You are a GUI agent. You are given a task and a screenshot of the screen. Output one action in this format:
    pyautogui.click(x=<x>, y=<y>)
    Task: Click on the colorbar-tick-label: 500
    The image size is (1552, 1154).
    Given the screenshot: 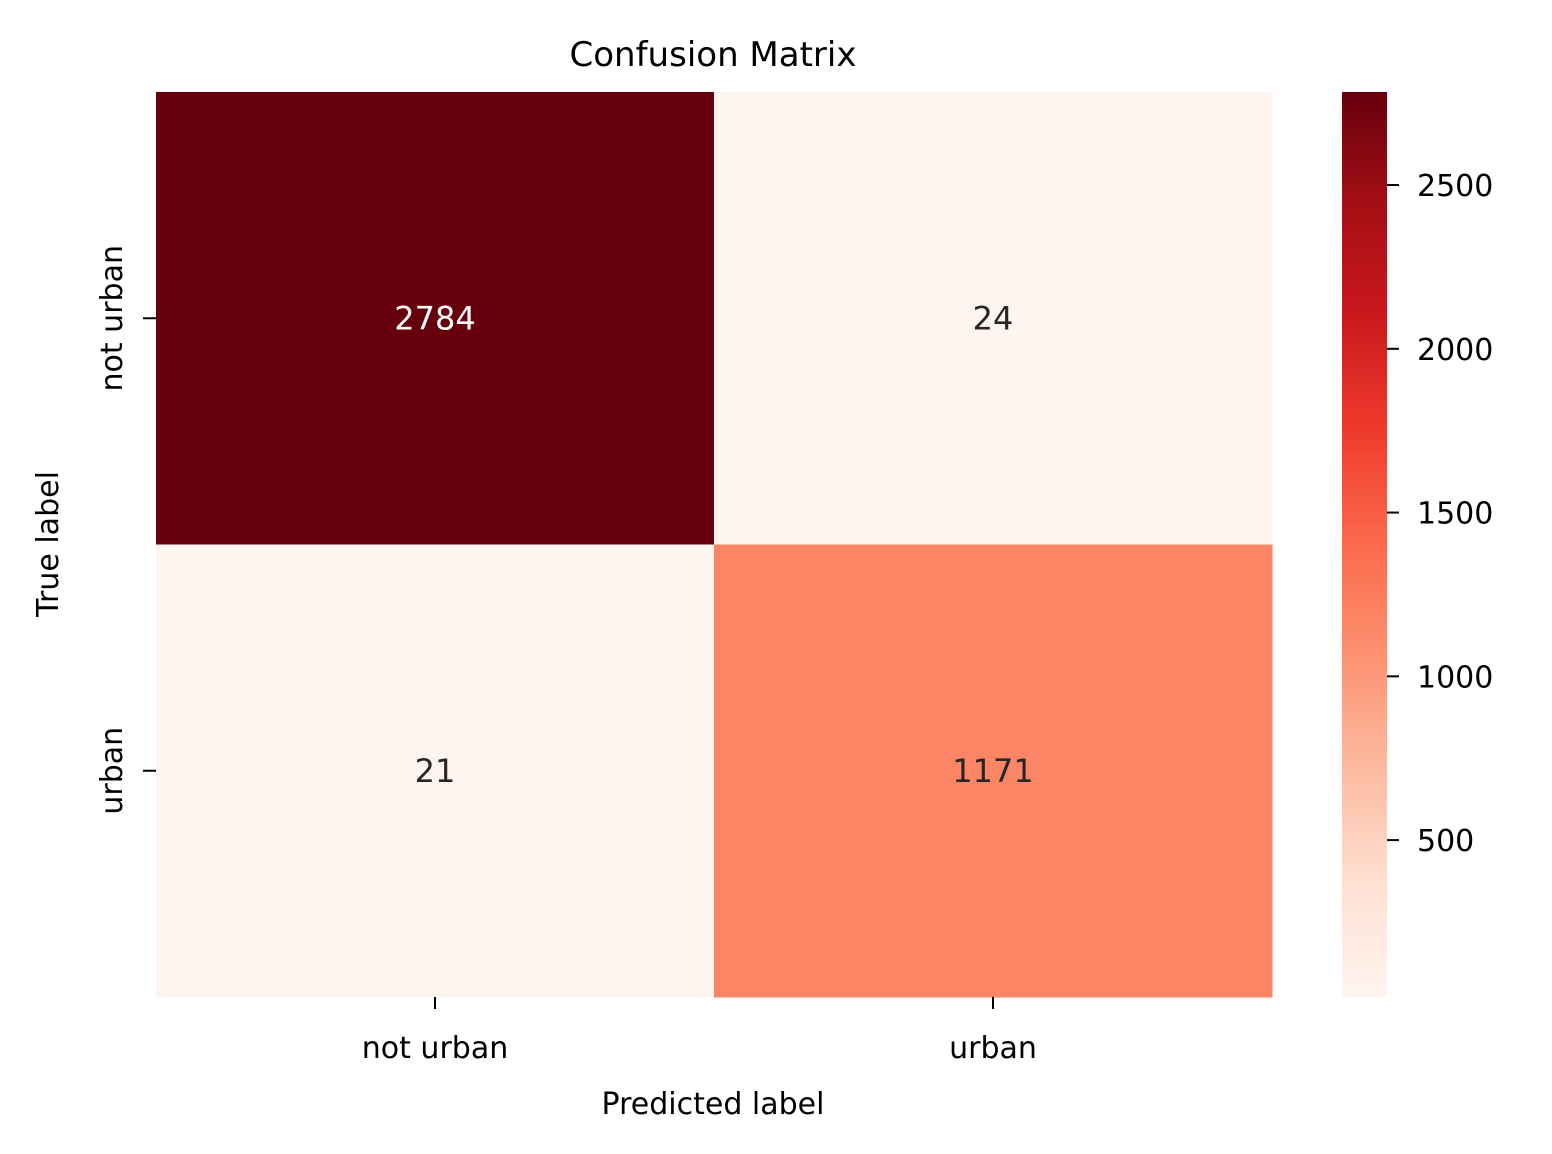 What is the action you would take?
    pyautogui.click(x=1445, y=841)
    